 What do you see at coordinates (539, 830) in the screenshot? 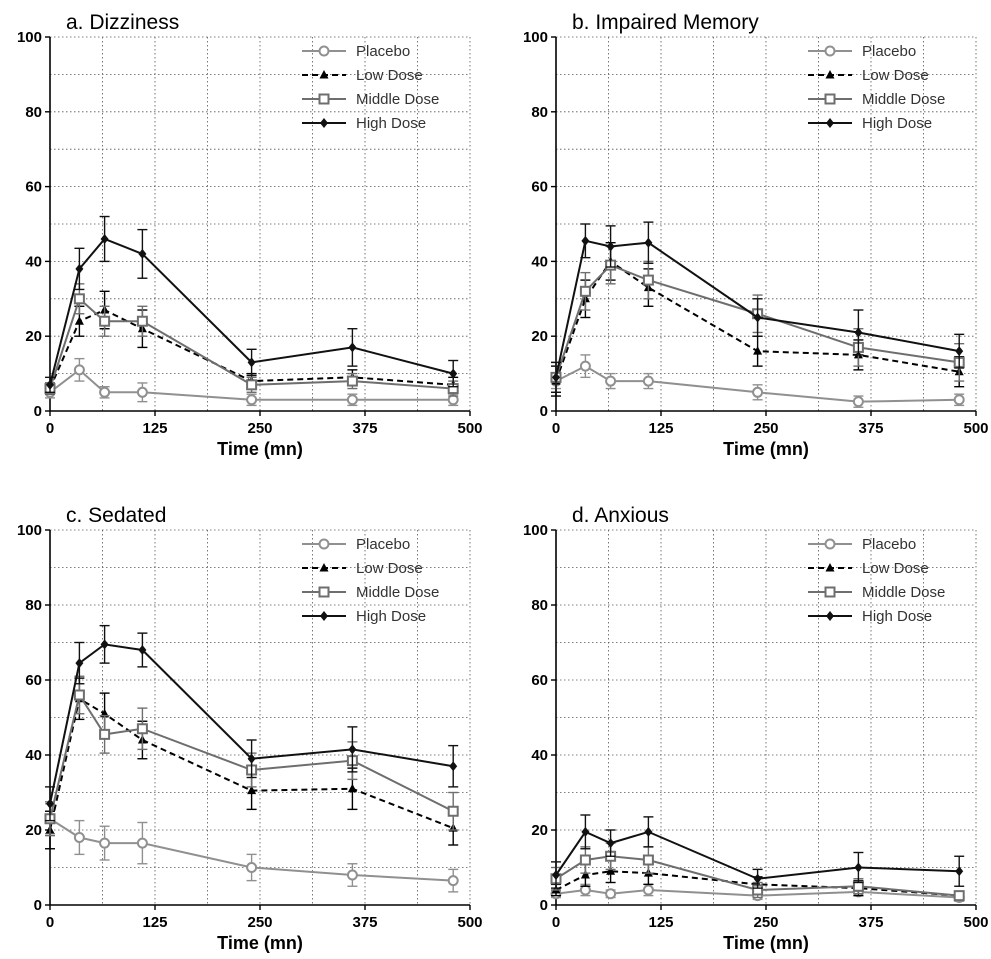
I see `y-tick-label: 20` at bounding box center [539, 830].